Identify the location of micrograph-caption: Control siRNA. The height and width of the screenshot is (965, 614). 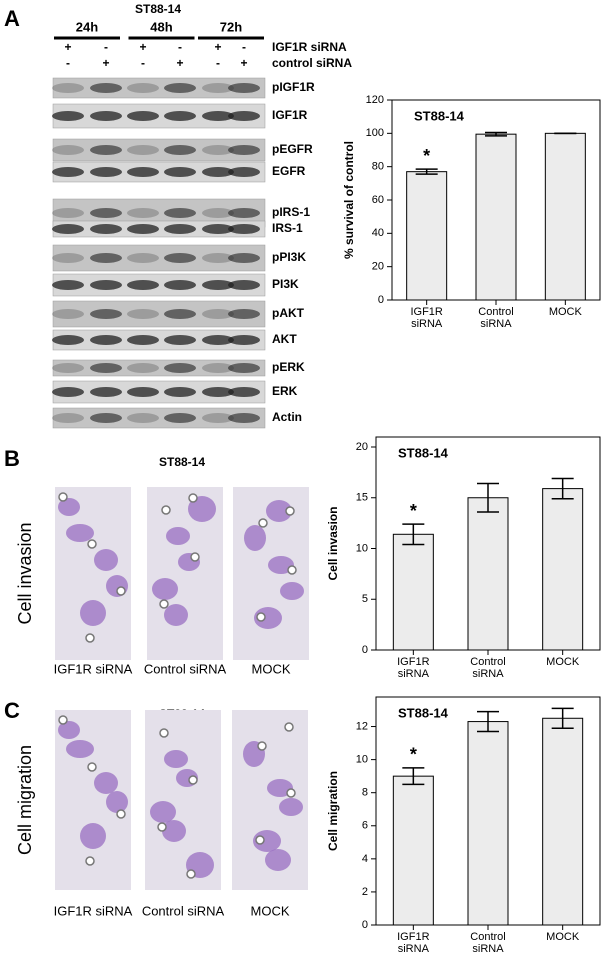
(183, 910).